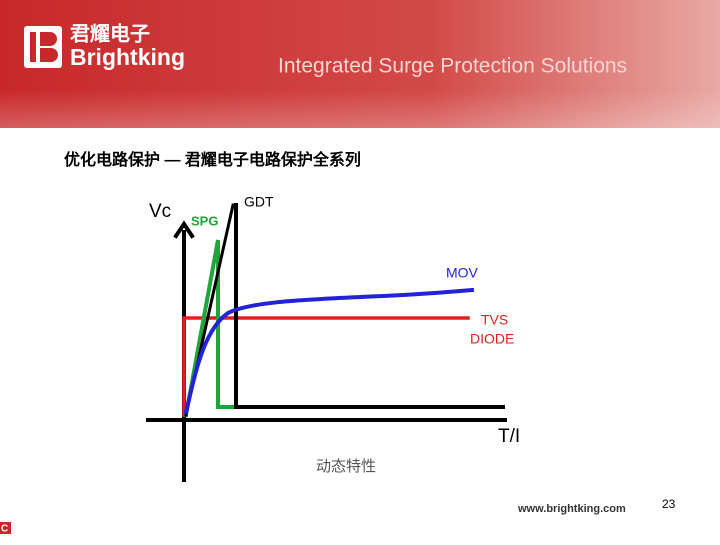  Describe the element at coordinates (346, 466) in the screenshot. I see `caption: 动态特性` at that location.